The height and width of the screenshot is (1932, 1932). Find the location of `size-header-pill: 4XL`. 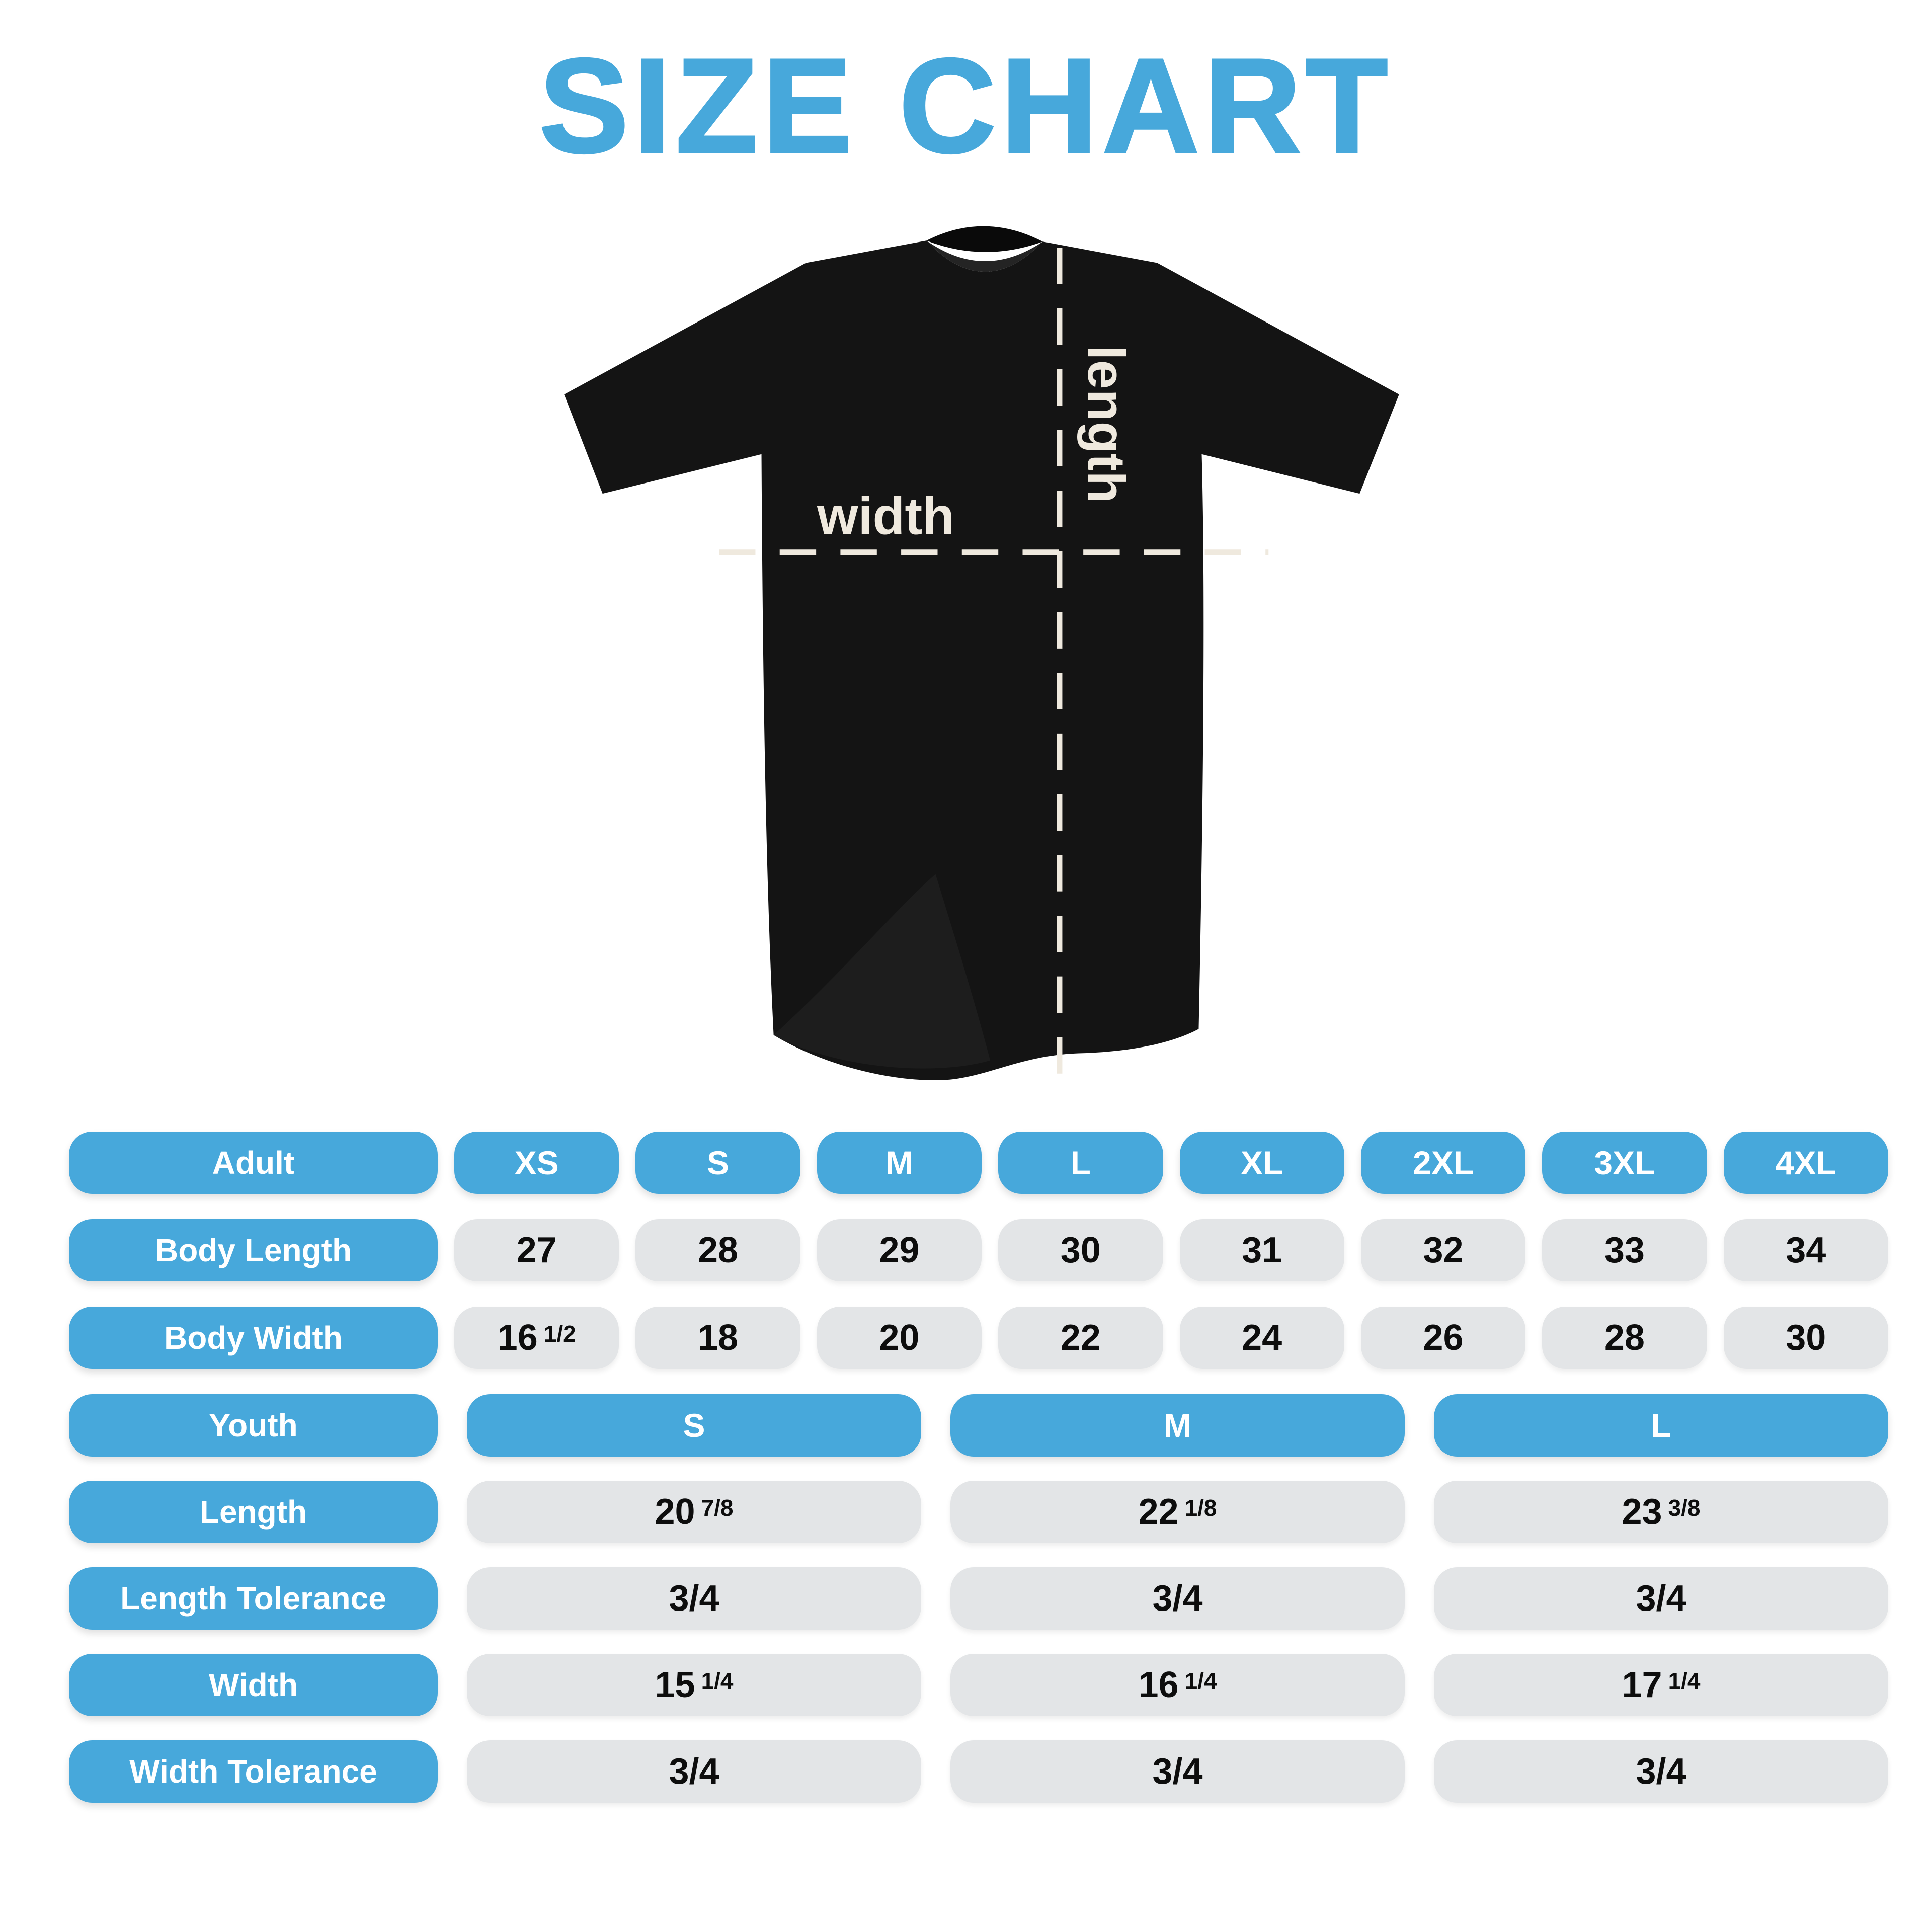

size-header-pill: 4XL is located at coordinates (1805, 1163).